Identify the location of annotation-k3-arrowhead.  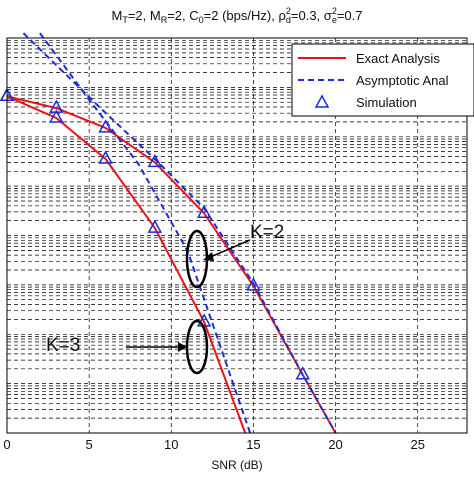
(182, 347).